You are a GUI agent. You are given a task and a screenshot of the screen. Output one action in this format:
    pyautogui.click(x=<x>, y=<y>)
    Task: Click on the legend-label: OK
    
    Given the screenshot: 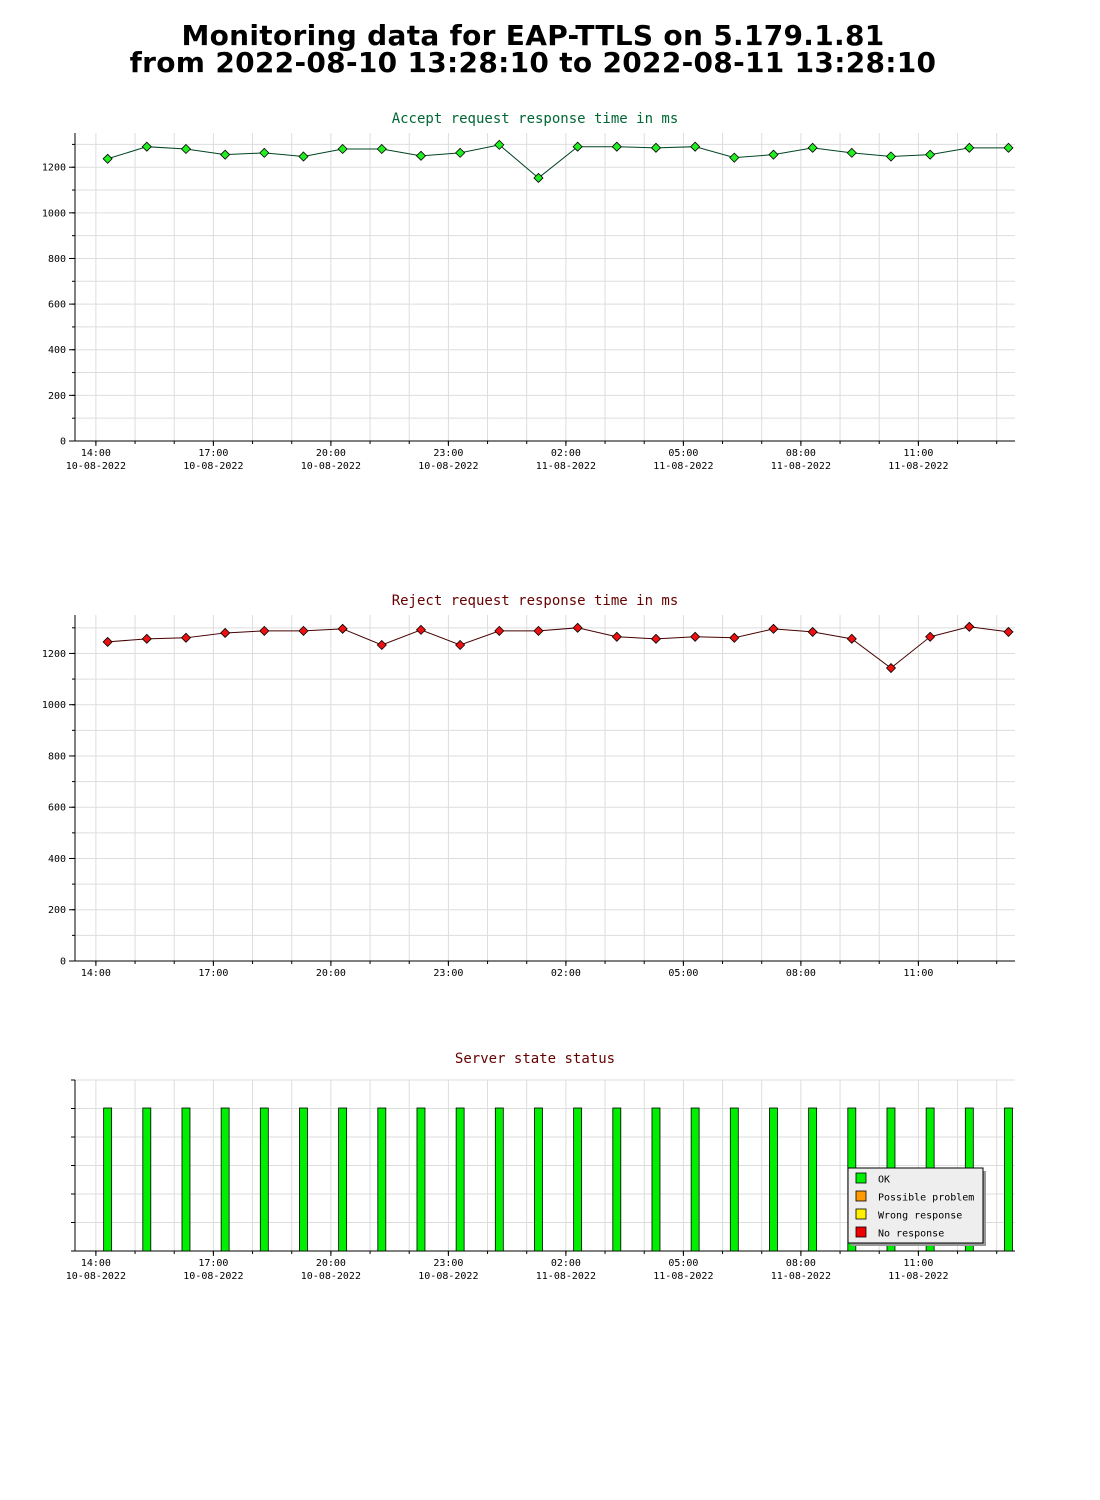 What is the action you would take?
    pyautogui.click(x=884, y=1180)
    